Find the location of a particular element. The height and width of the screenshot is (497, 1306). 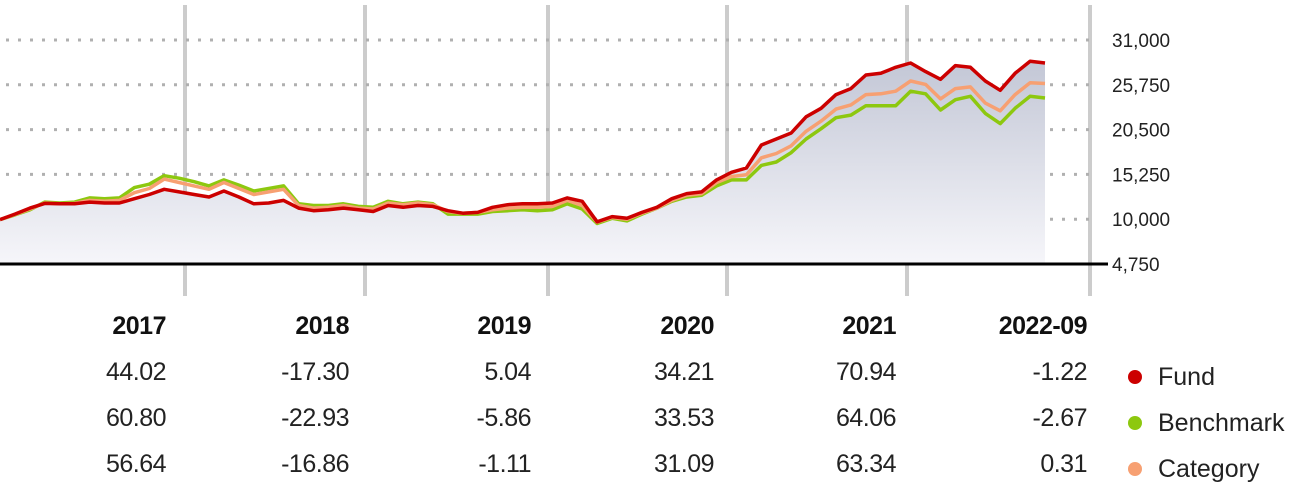

benchmark-return: -2.67 is located at coordinates (1060, 418).